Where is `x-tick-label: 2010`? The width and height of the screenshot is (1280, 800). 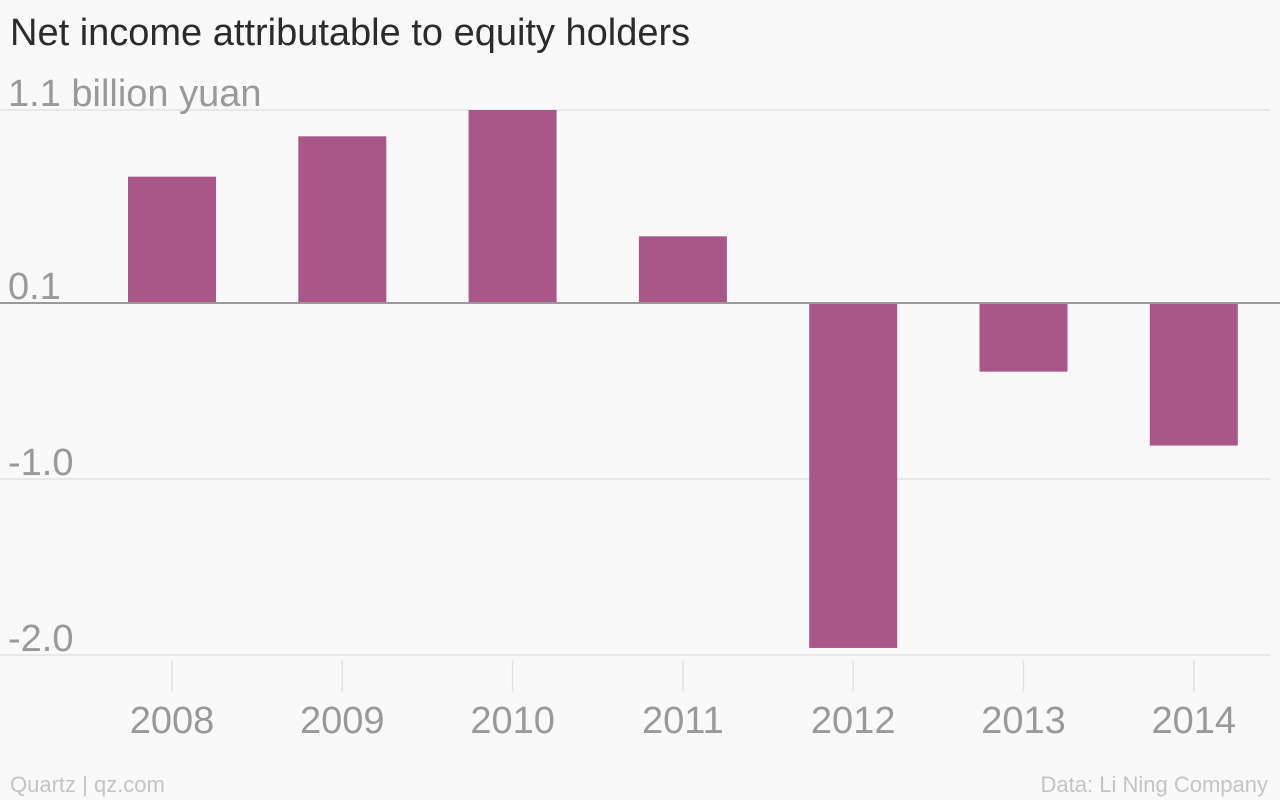
x-tick-label: 2010 is located at coordinates (512, 721).